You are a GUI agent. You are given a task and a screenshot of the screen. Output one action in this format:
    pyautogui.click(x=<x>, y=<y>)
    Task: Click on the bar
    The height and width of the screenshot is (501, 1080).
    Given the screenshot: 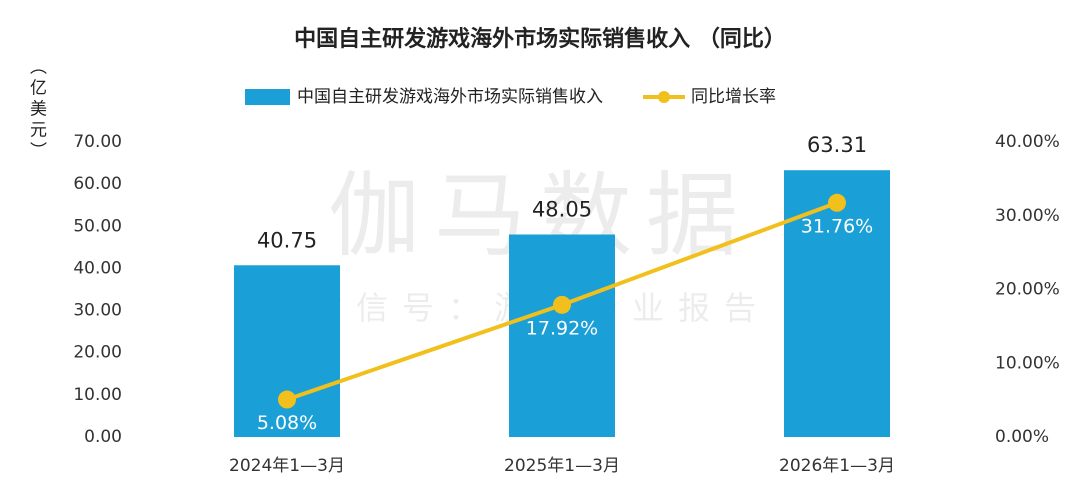 What is the action you would take?
    pyautogui.click(x=562, y=335)
    